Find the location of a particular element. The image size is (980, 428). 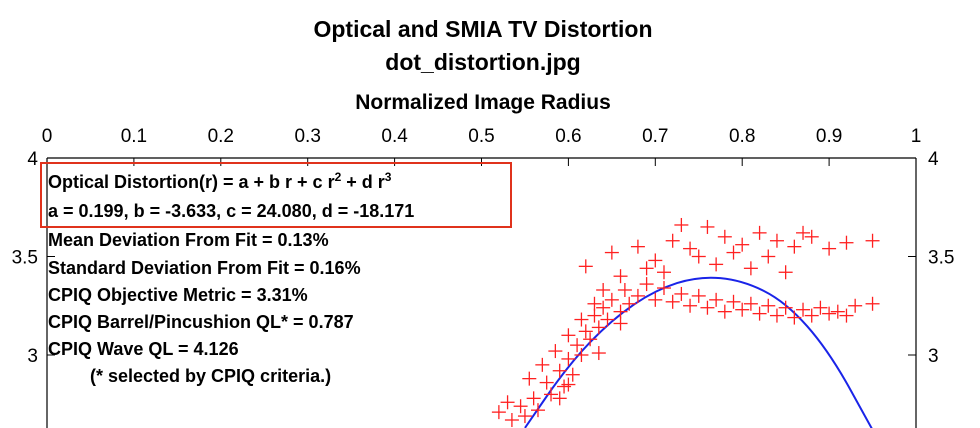

std-deviation-text: Standard Deviation From Fit = 0.16% is located at coordinates (204, 268).